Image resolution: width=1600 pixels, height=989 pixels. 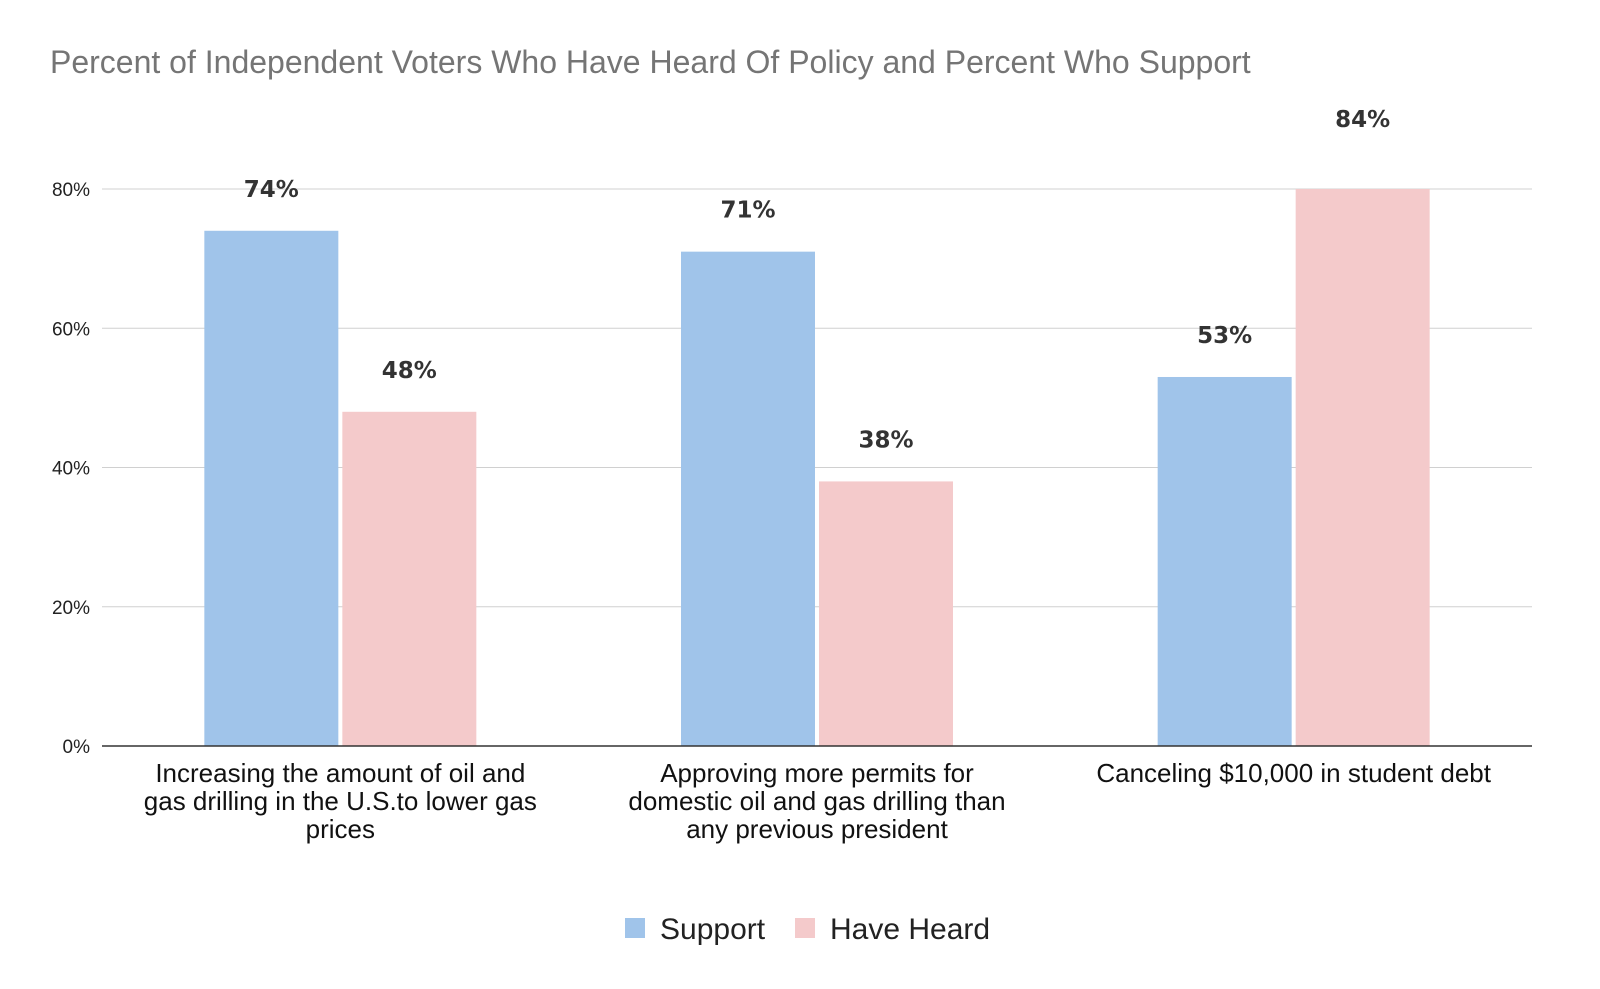 I want to click on y-tick-label: 20%, so click(x=71, y=608).